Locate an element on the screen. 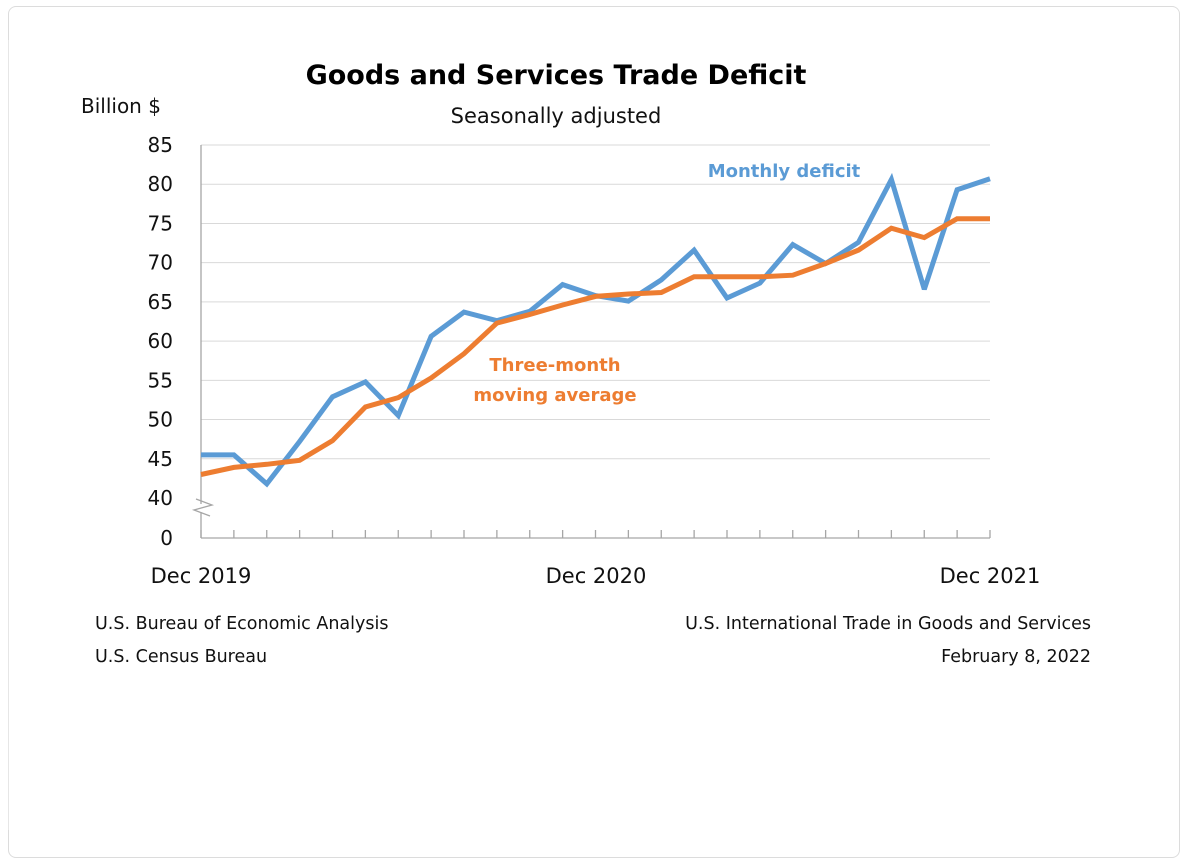 The image size is (1200, 864). x-label-dec-2020: Dec 2020 is located at coordinates (596, 576).